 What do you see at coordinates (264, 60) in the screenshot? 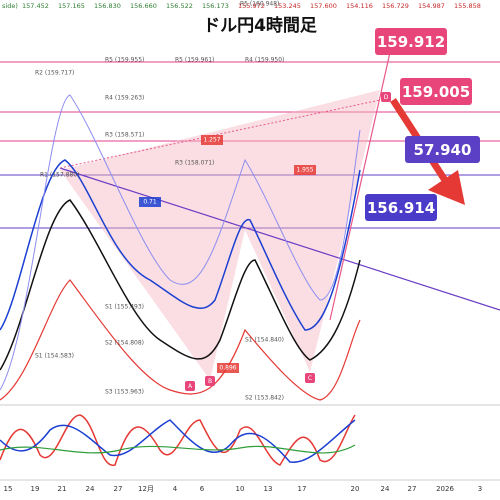
I see `pivot-label: R4 (159.950)` at bounding box center [264, 60].